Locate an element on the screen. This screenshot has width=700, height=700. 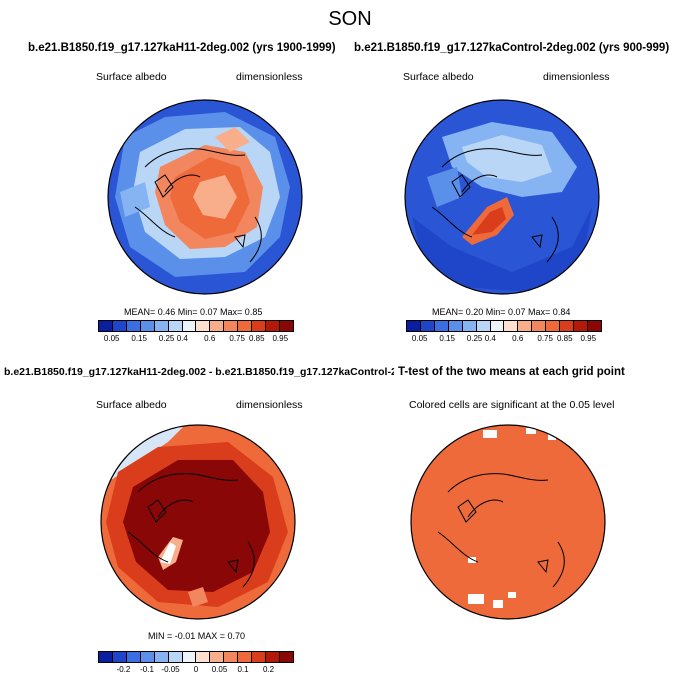
tick-label: 0.1 is located at coordinates (243, 669).